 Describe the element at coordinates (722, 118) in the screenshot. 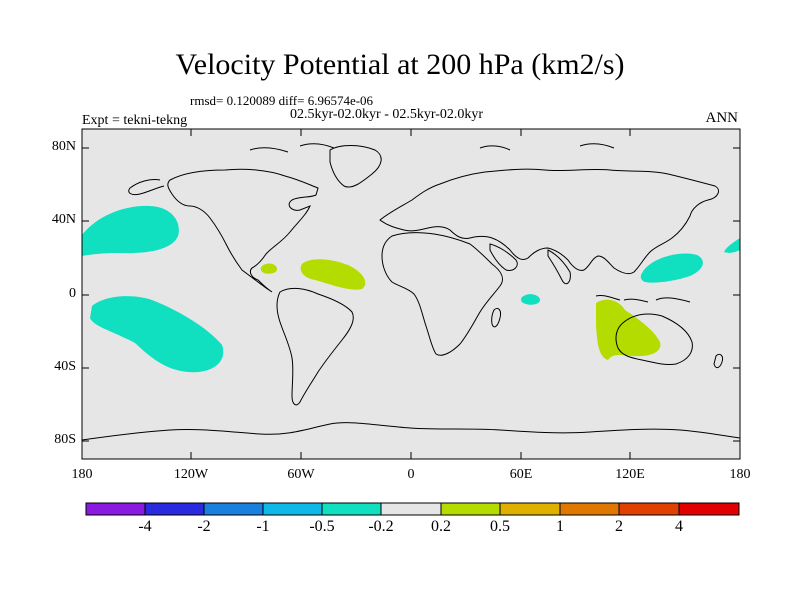

I see `season-label: ANN` at that location.